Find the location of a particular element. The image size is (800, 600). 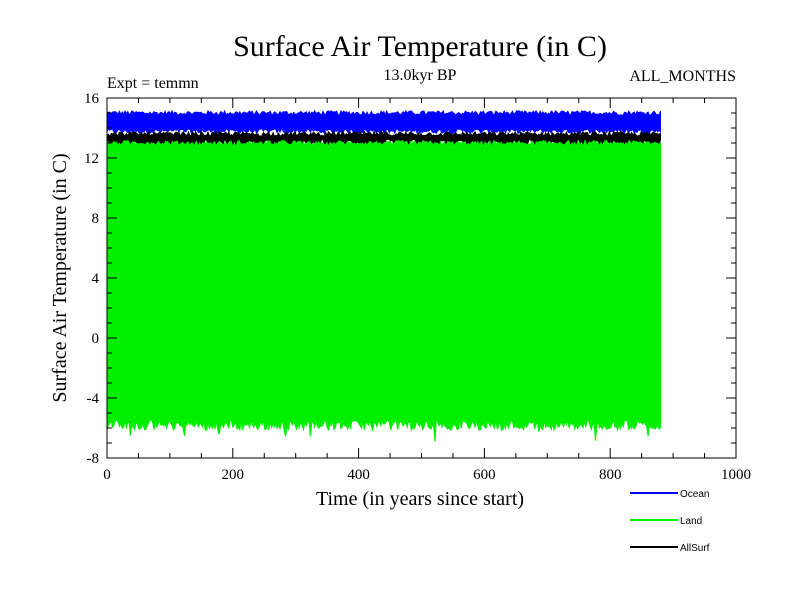

x-tick-label: 400 is located at coordinates (358, 475).